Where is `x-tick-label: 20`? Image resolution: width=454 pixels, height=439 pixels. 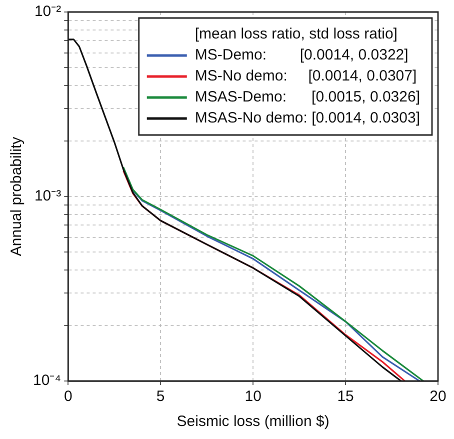 x-tick-label: 20 is located at coordinates (438, 397).